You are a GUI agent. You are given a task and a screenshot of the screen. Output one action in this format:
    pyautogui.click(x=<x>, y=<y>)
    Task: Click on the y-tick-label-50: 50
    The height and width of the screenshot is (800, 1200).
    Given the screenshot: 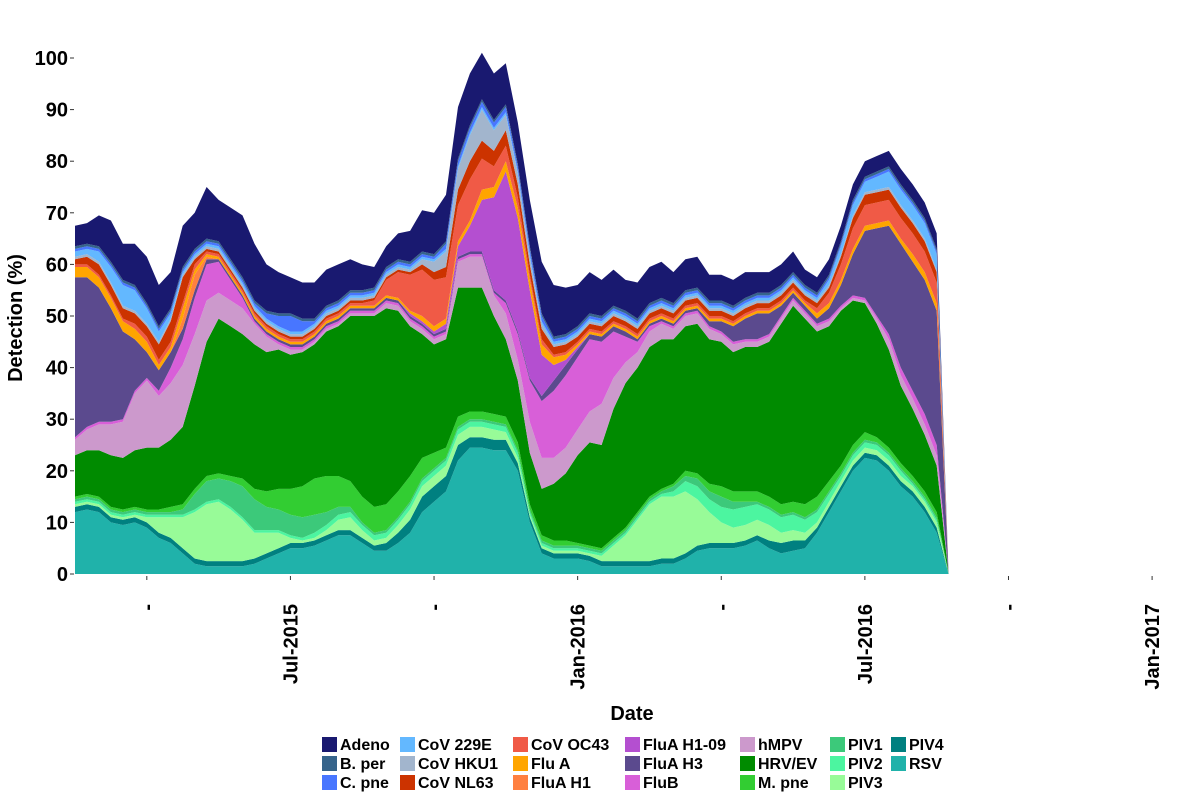 What is the action you would take?
    pyautogui.click(x=57, y=317)
    